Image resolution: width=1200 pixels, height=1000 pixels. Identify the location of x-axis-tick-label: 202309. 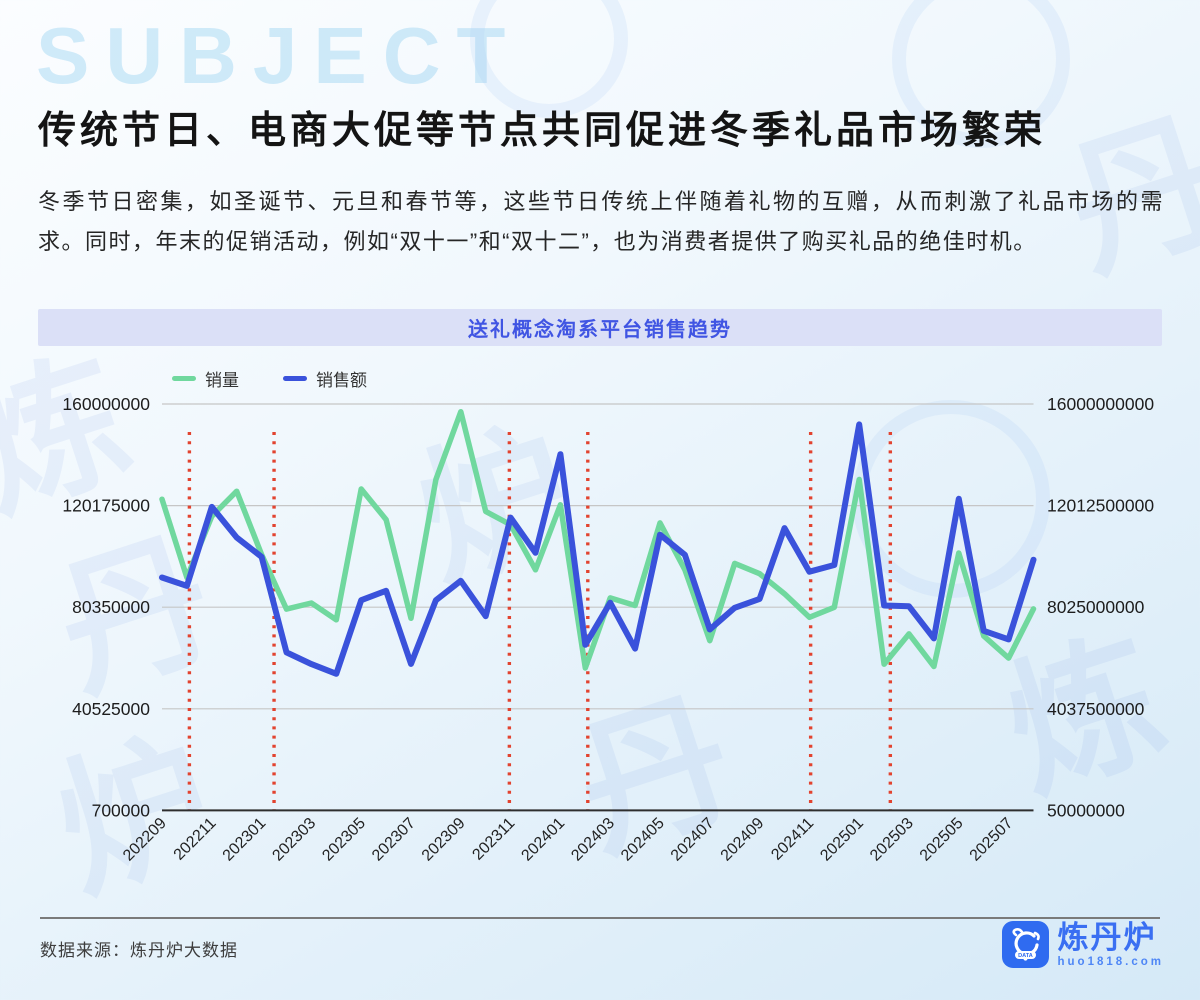
(444, 840).